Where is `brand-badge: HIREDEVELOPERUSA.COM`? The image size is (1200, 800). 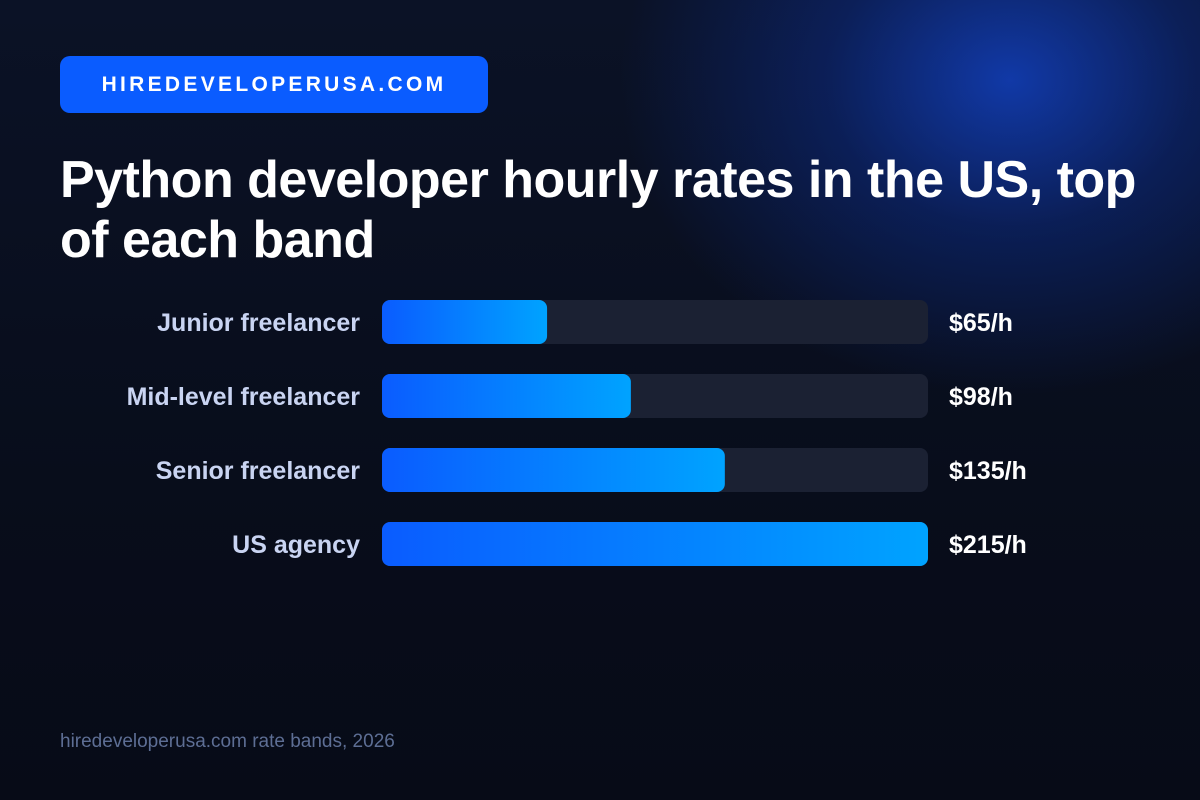 brand-badge: HIREDEVELOPERUSA.COM is located at coordinates (274, 84).